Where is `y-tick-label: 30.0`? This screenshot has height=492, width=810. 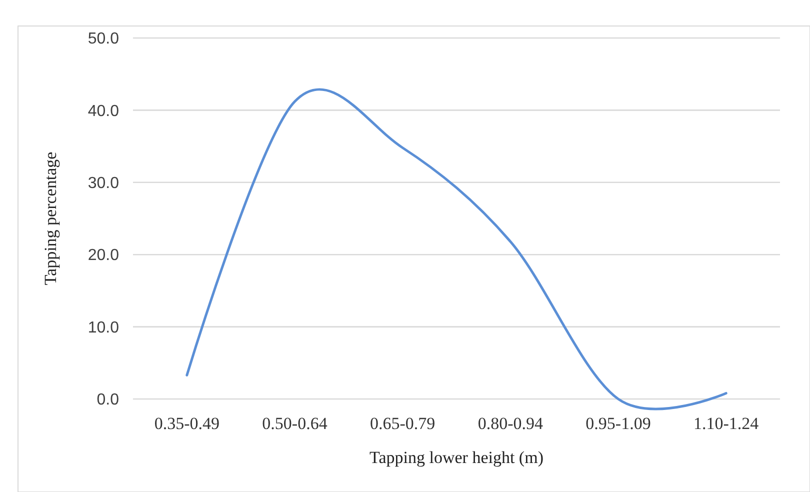 y-tick-label: 30.0 is located at coordinates (104, 183).